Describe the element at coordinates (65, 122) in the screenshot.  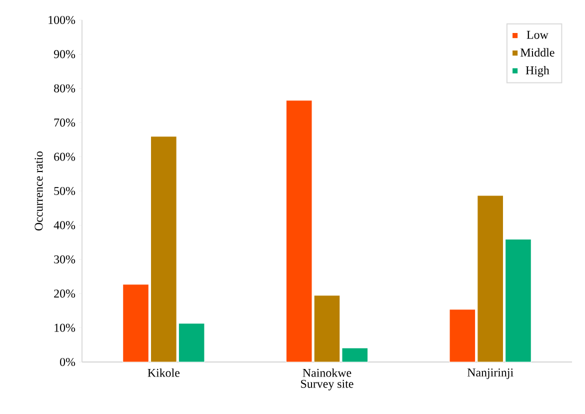
I see `y-tick-label: 70%` at that location.